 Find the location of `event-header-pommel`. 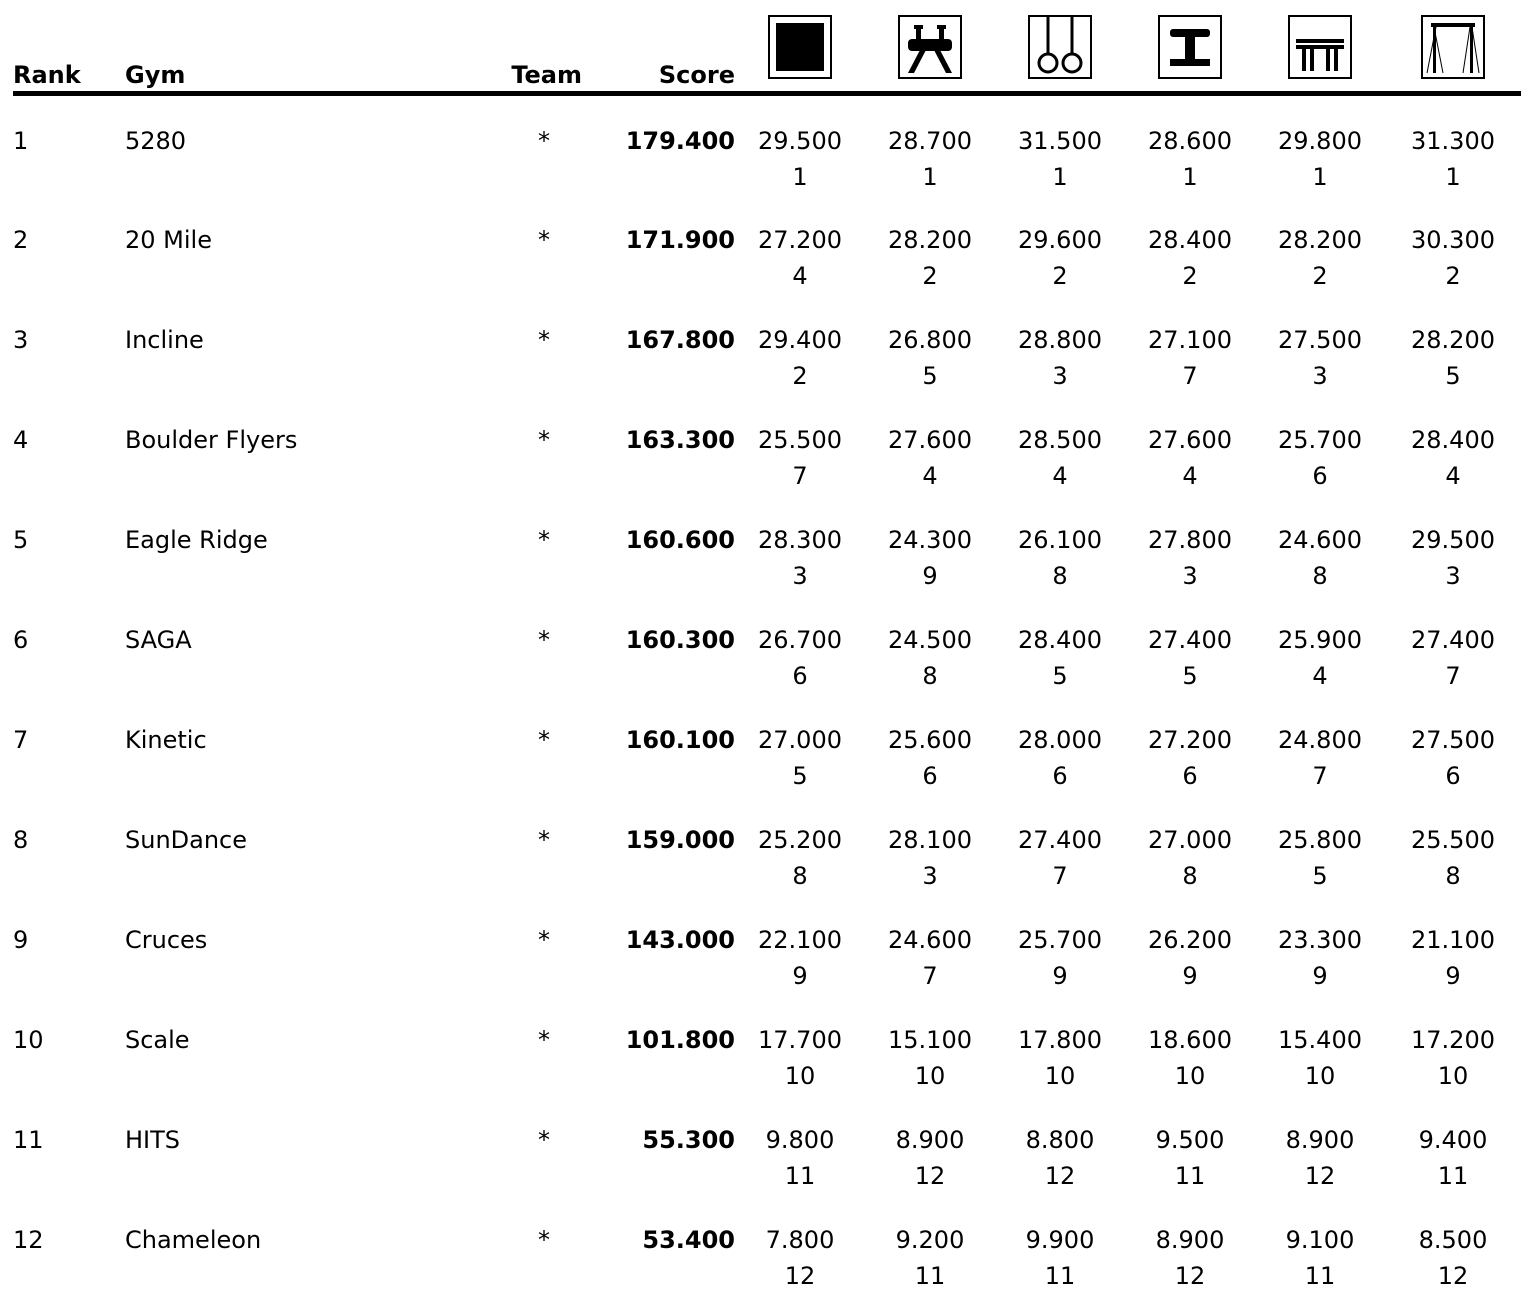

event-header-pommel is located at coordinates (930, 51).